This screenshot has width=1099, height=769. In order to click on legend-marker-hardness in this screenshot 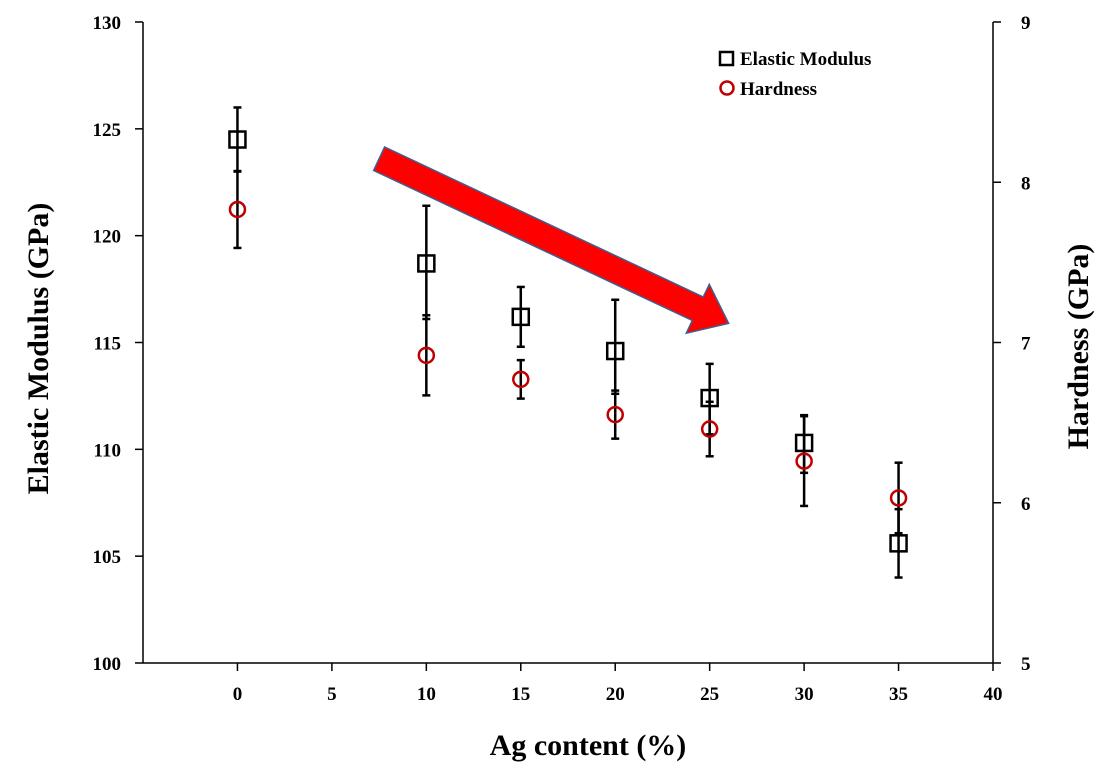, I will do `click(727, 88)`.